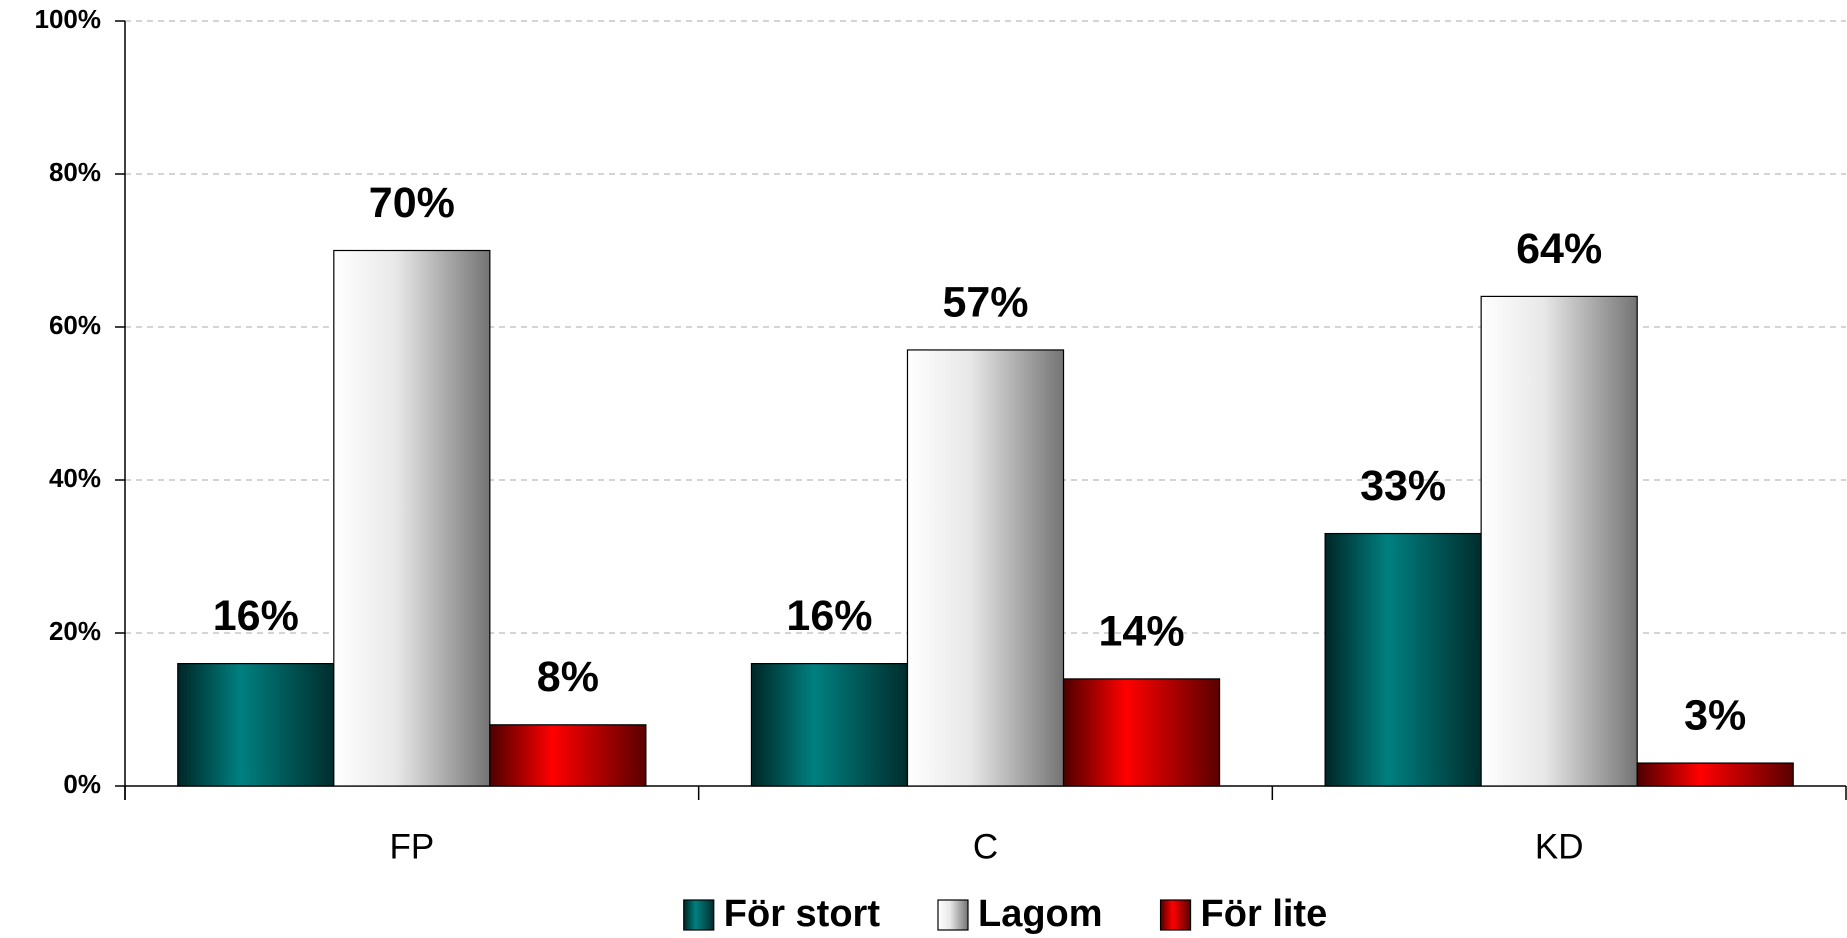  Describe the element at coordinates (1715, 715) in the screenshot. I see `value-label: 3%` at that location.